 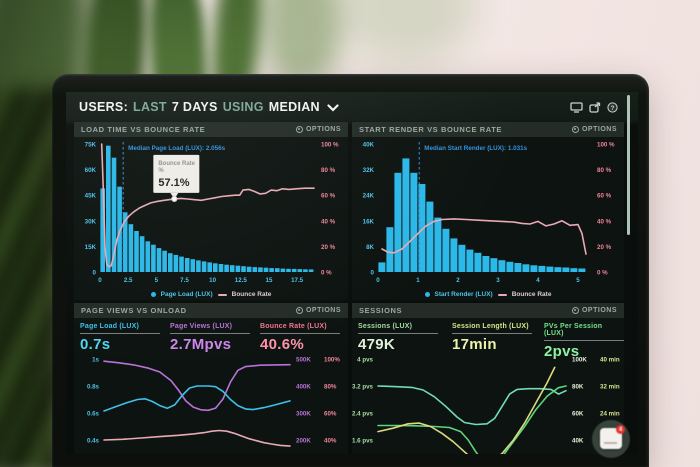 What do you see at coordinates (576, 107) in the screenshot?
I see `display-icon` at bounding box center [576, 107].